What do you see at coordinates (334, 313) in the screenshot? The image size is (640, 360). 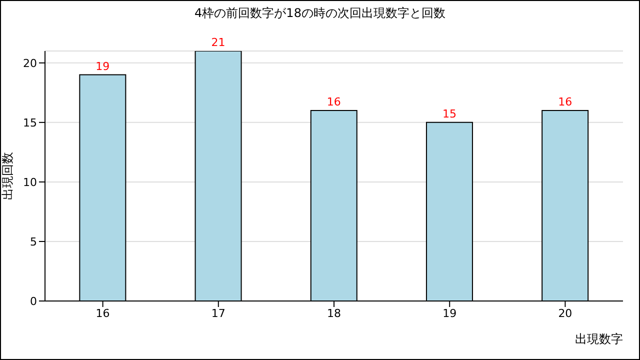 I see `x-tick-label: 18` at bounding box center [334, 313].